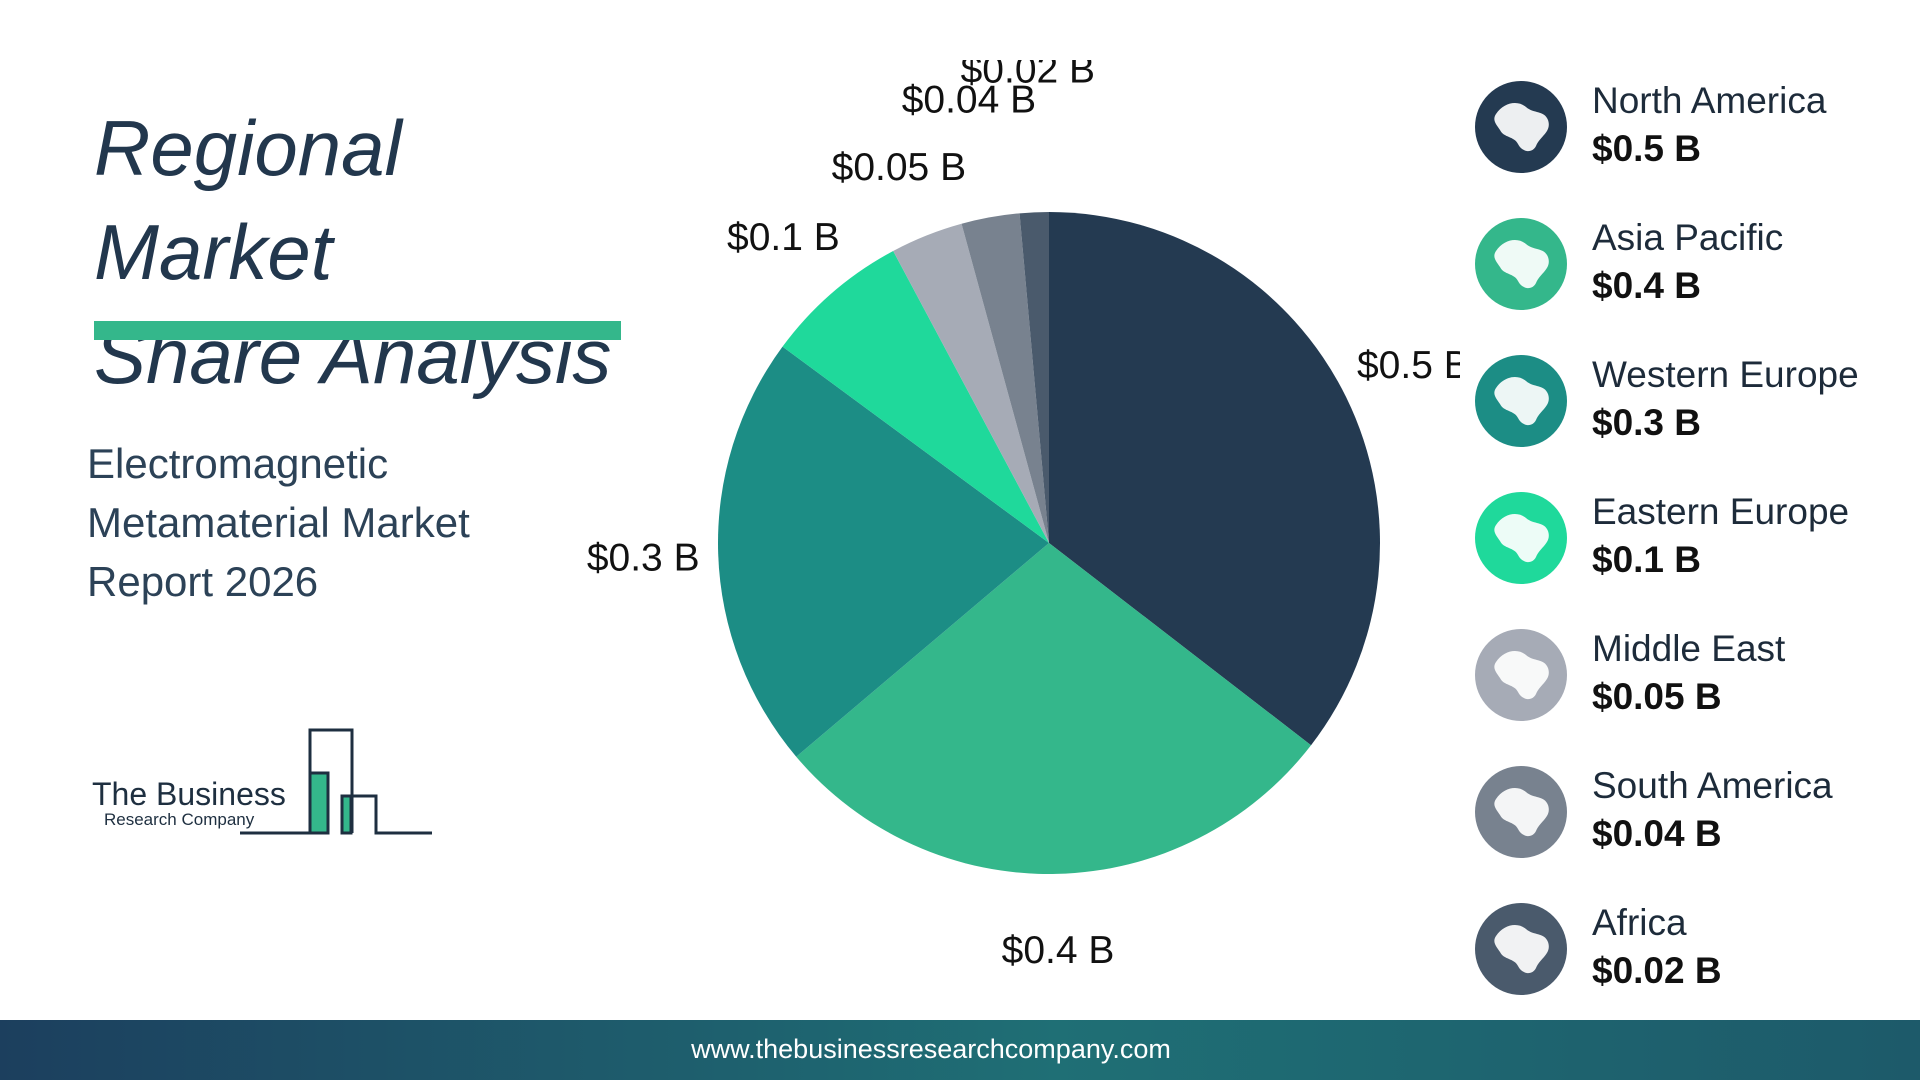 The image size is (1920, 1080). What do you see at coordinates (1408, 365) in the screenshot?
I see `pie-label-north-america: $0.5 B` at bounding box center [1408, 365].